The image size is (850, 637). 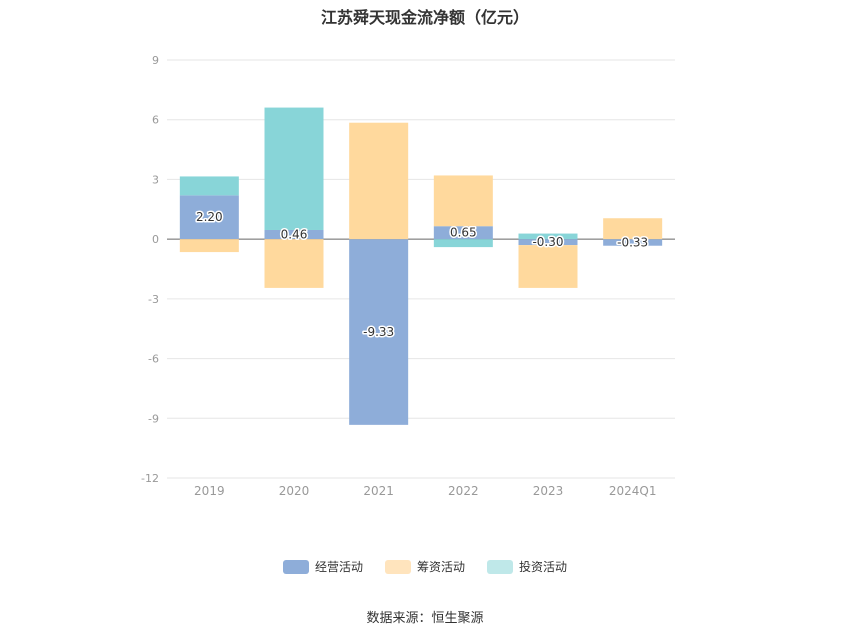 I want to click on legend-swatch-financing, so click(x=397, y=566).